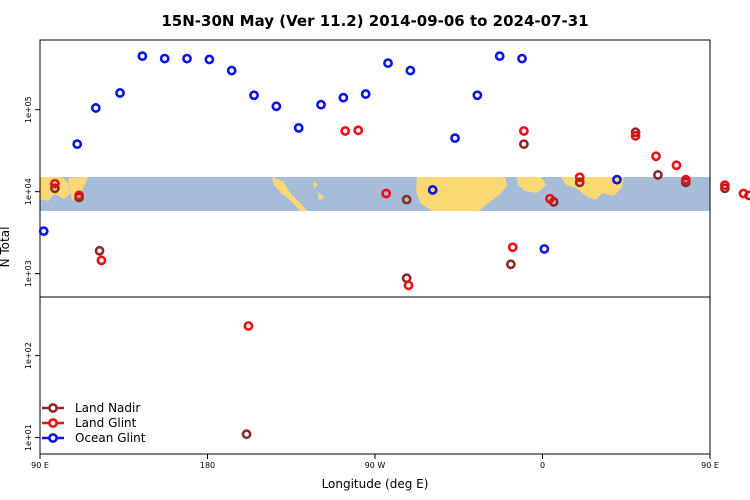  I want to click on y-tick-label: 1e+05, so click(28, 109).